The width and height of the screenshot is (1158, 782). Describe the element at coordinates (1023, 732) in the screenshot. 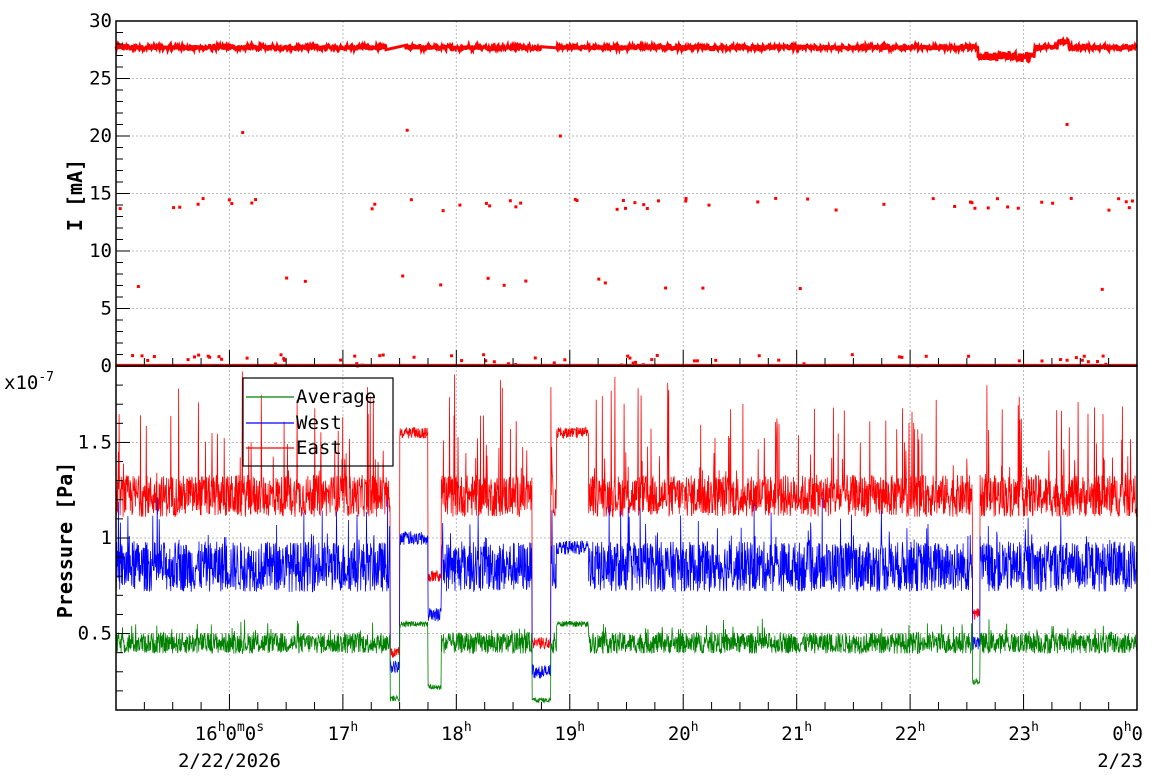

I see `x-tick-label: 23h` at that location.